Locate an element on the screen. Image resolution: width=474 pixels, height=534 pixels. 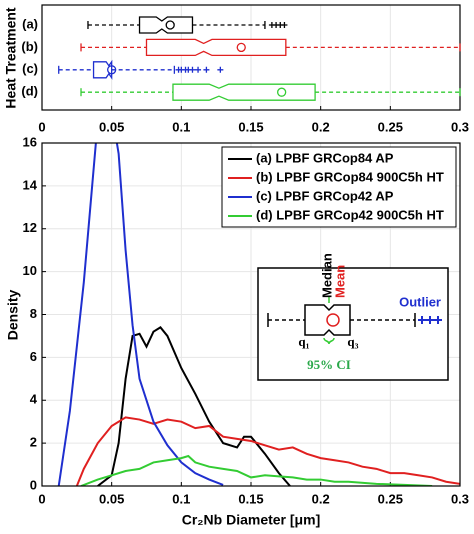
inset-q3-label: q₃ is located at coordinates (352, 341).